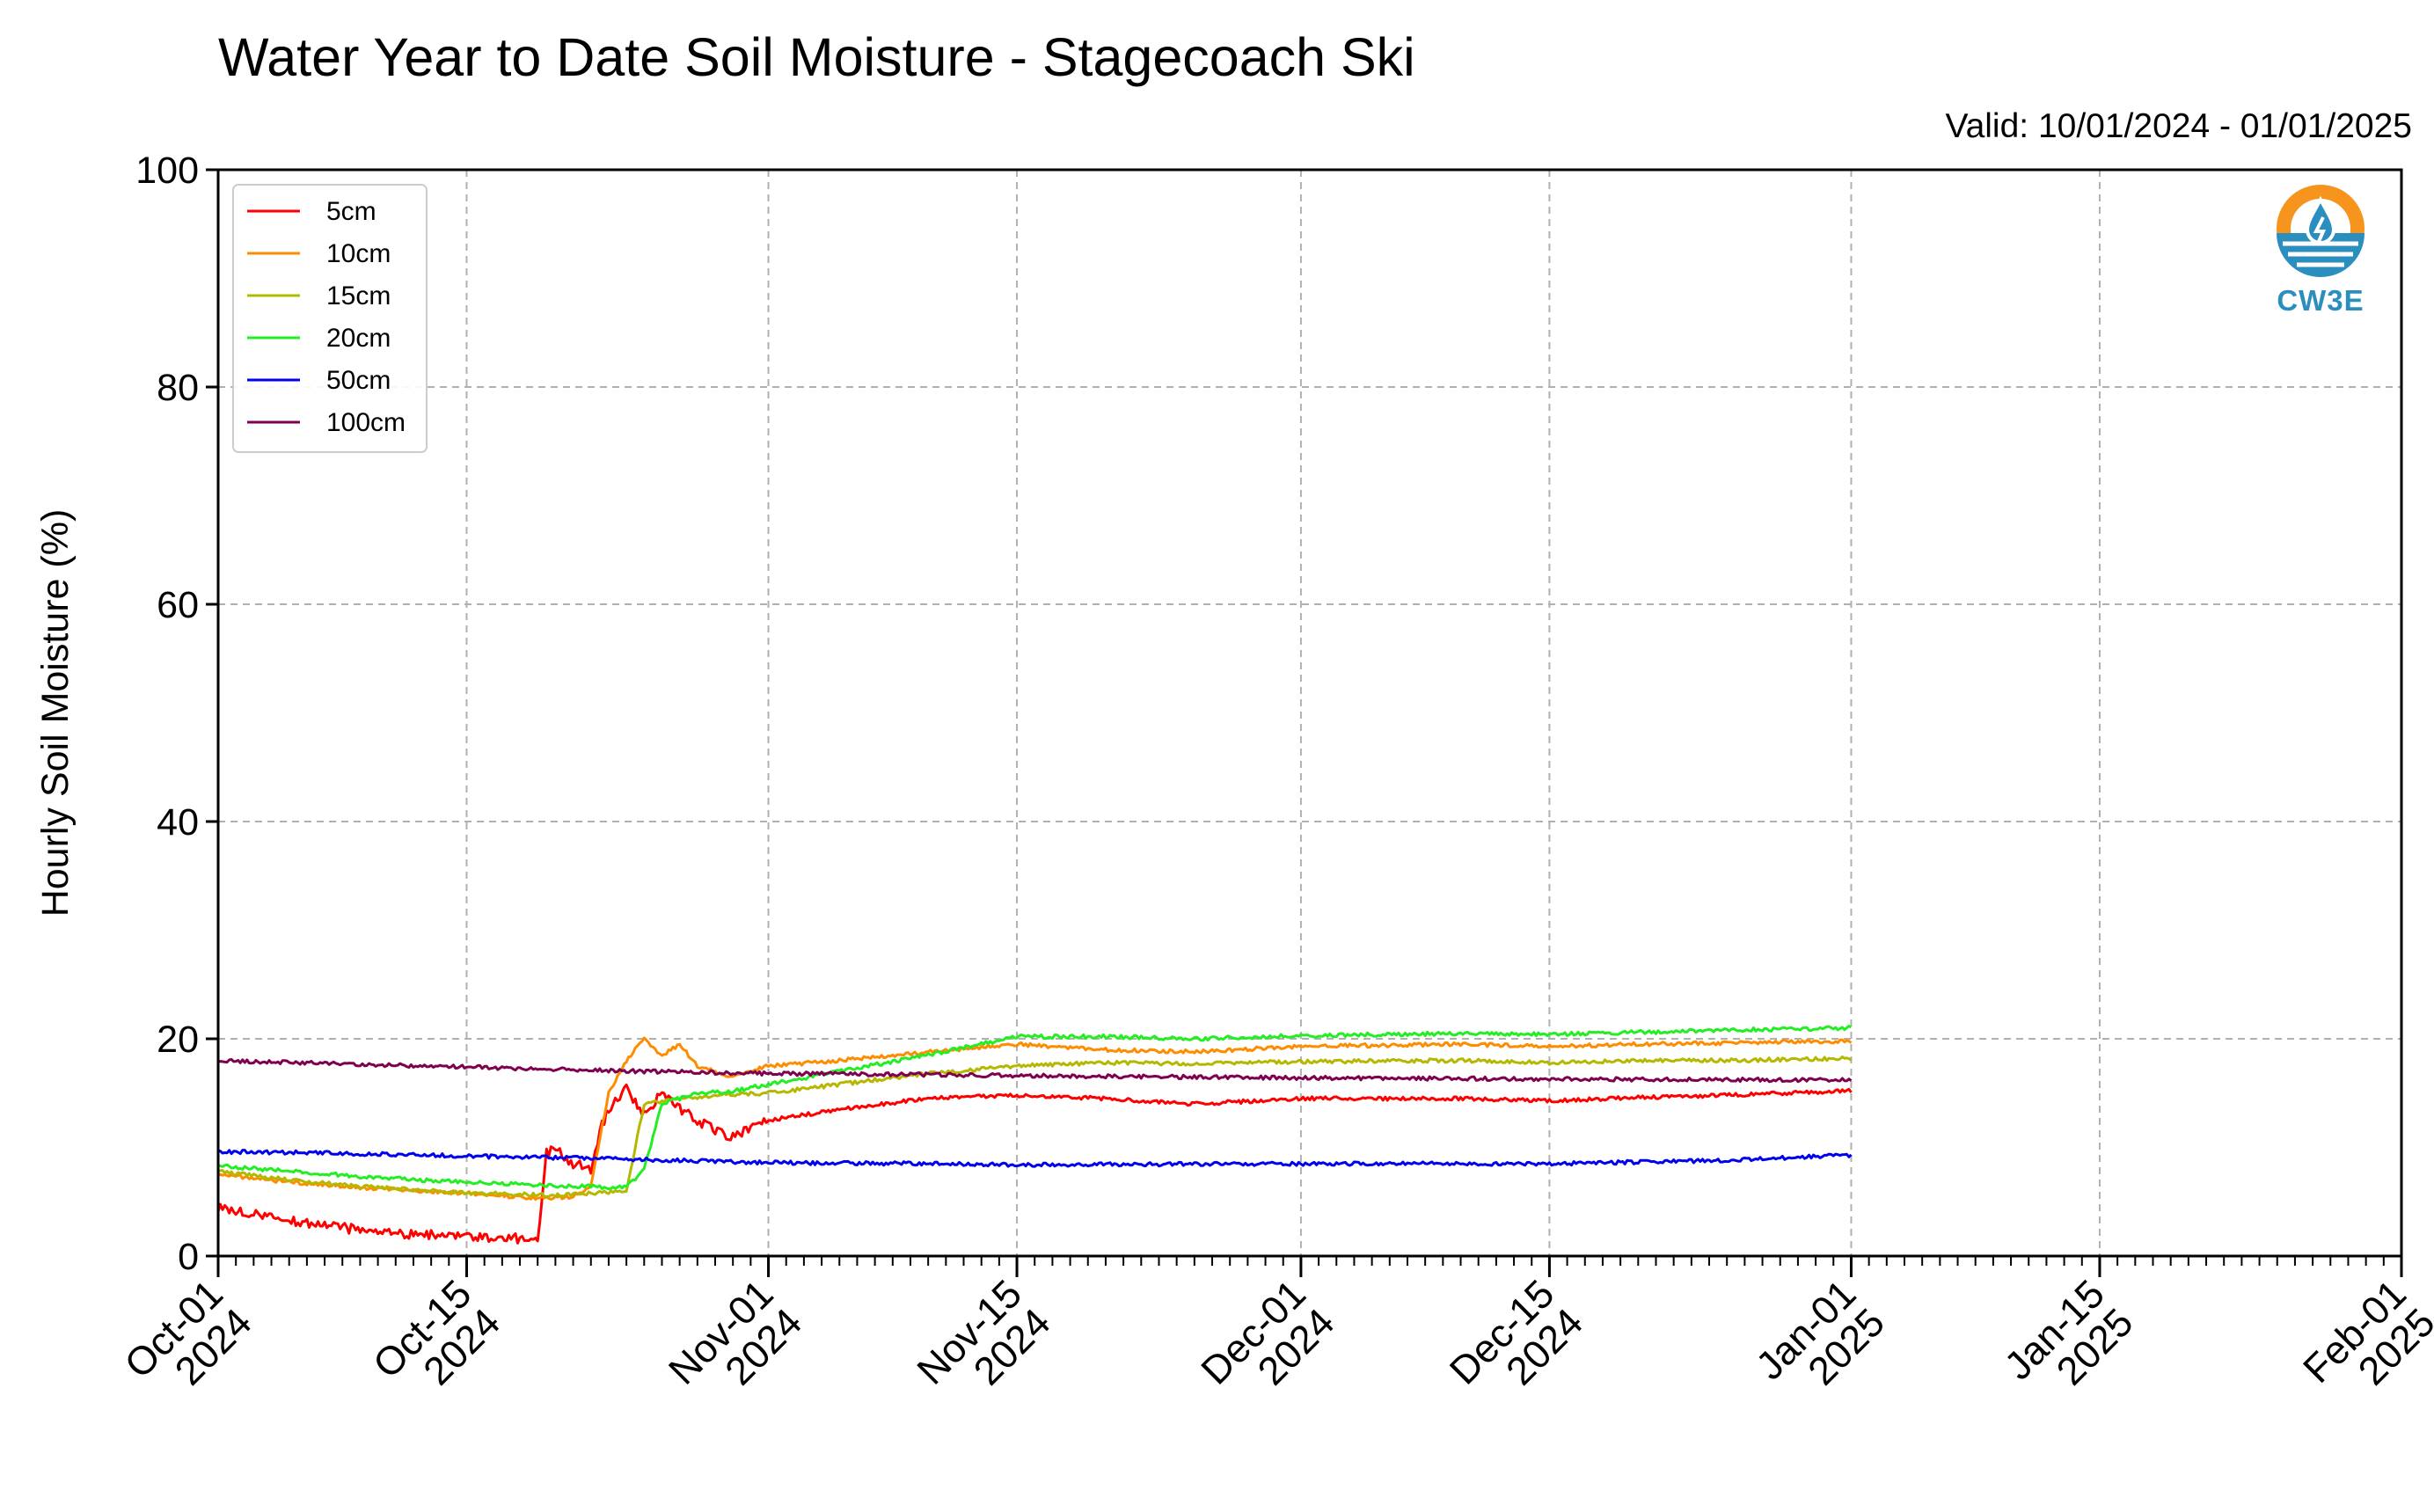 This screenshot has height=1512, width=2434. I want to click on y-tick-label: 40, so click(178, 822).